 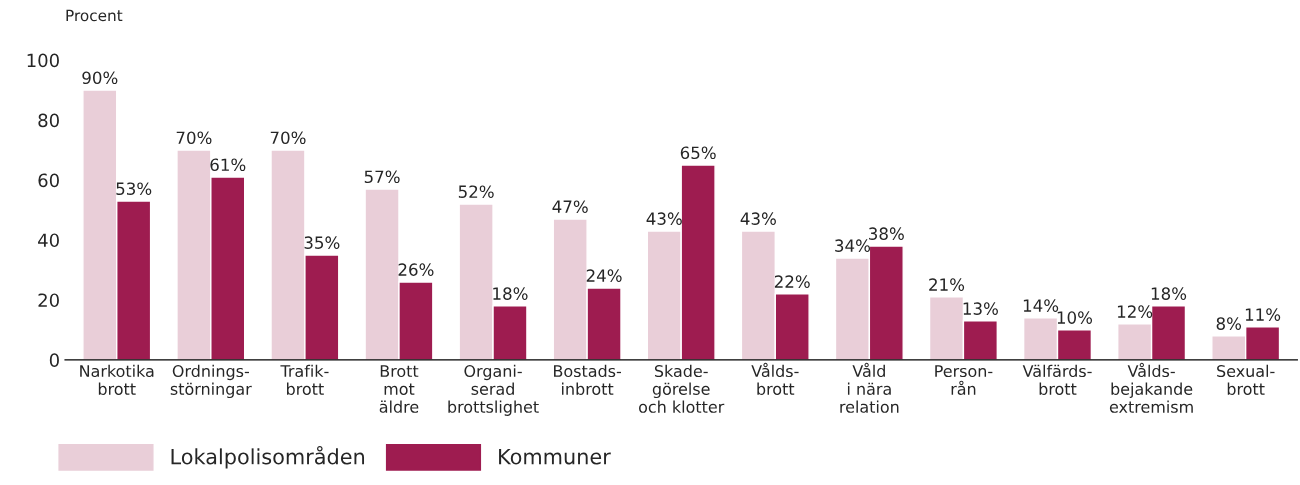 What do you see at coordinates (48, 120) in the screenshot?
I see `y-tick-label: 80` at bounding box center [48, 120].